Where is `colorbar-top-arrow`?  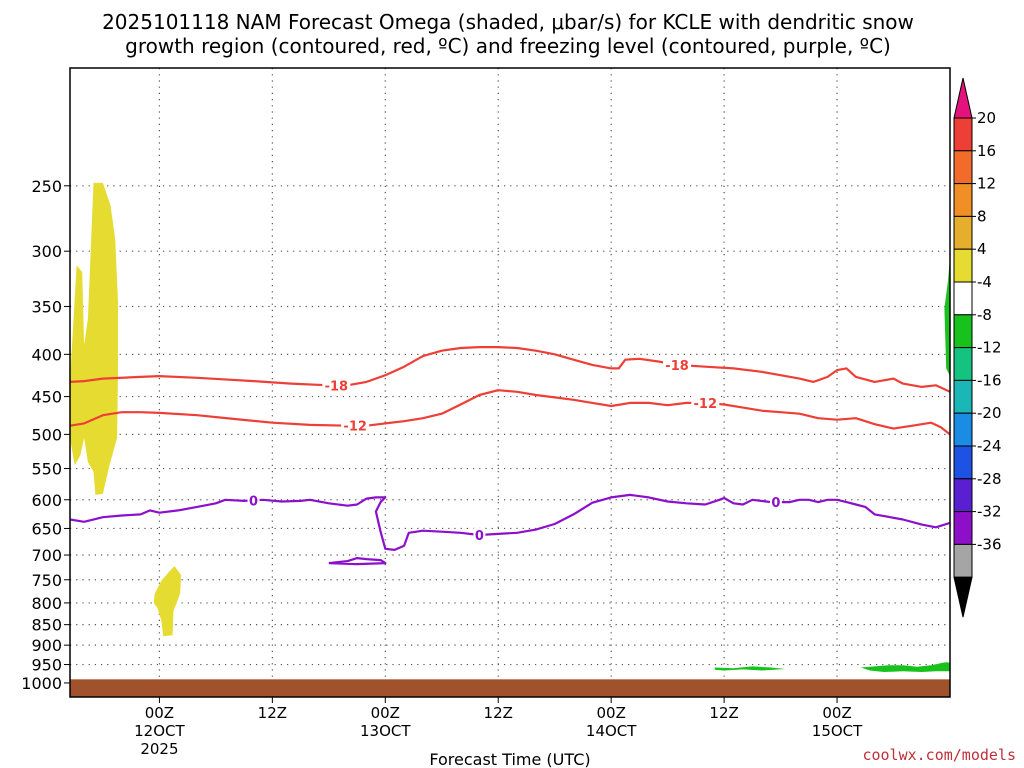
colorbar-top-arrow is located at coordinates (963, 98).